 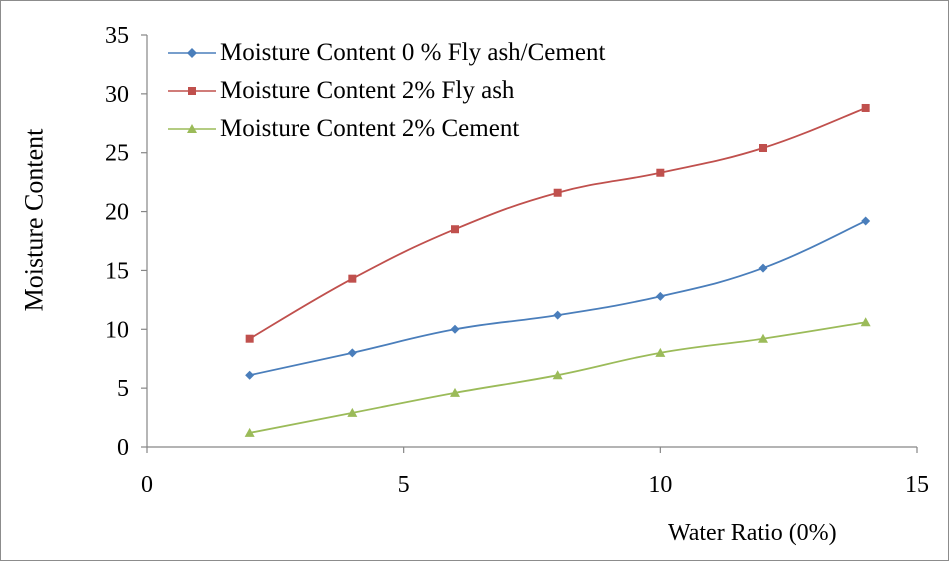 What do you see at coordinates (192, 128) in the screenshot?
I see `legend-swatch-triangle-icon` at bounding box center [192, 128].